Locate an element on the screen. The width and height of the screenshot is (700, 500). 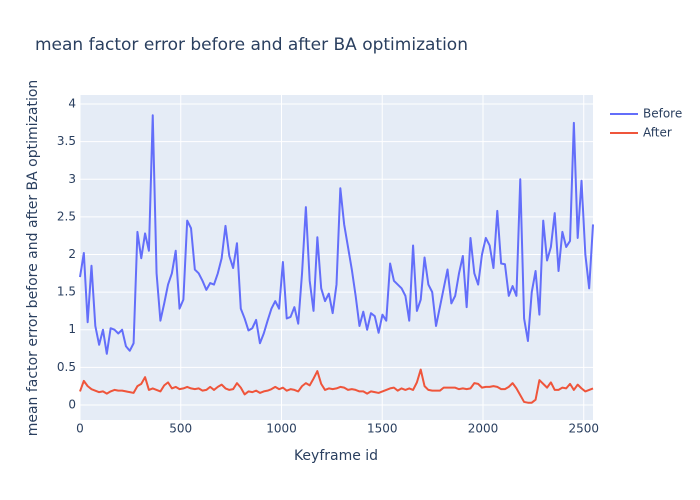
legend-label: Before is located at coordinates (662, 114).